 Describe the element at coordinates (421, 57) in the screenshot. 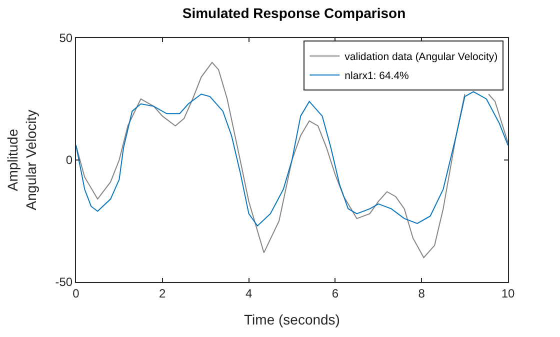

I see `legend-label: validation data (Angular Velocity)` at that location.